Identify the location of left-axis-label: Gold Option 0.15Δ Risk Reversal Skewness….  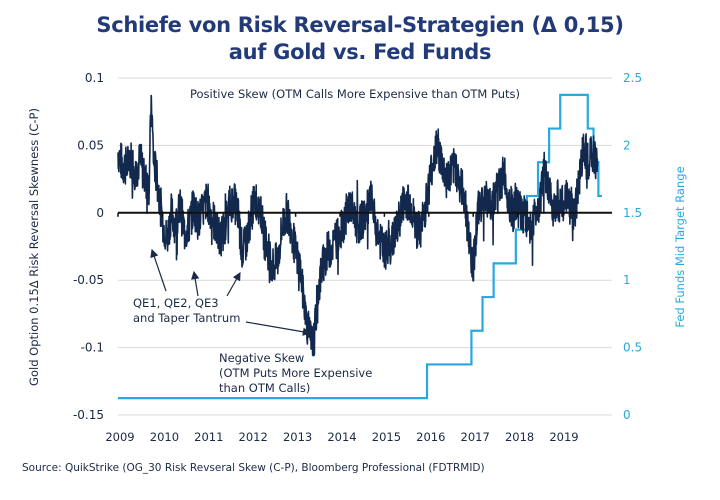
(34, 247).